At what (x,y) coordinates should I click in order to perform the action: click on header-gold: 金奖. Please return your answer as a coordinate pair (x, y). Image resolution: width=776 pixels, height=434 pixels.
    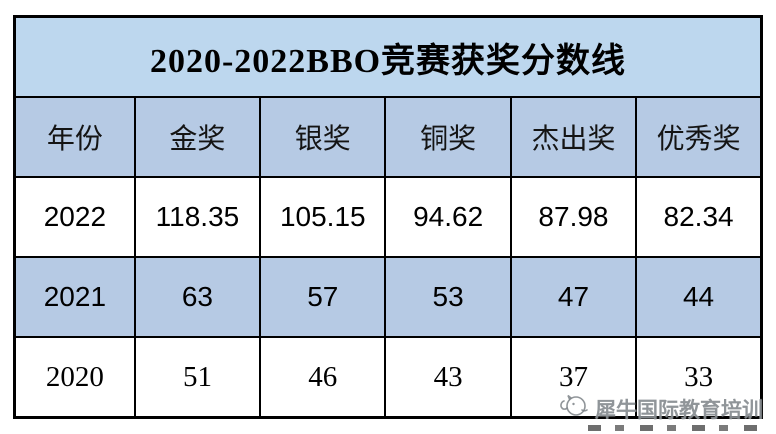
    Looking at the image, I should click on (197, 137).